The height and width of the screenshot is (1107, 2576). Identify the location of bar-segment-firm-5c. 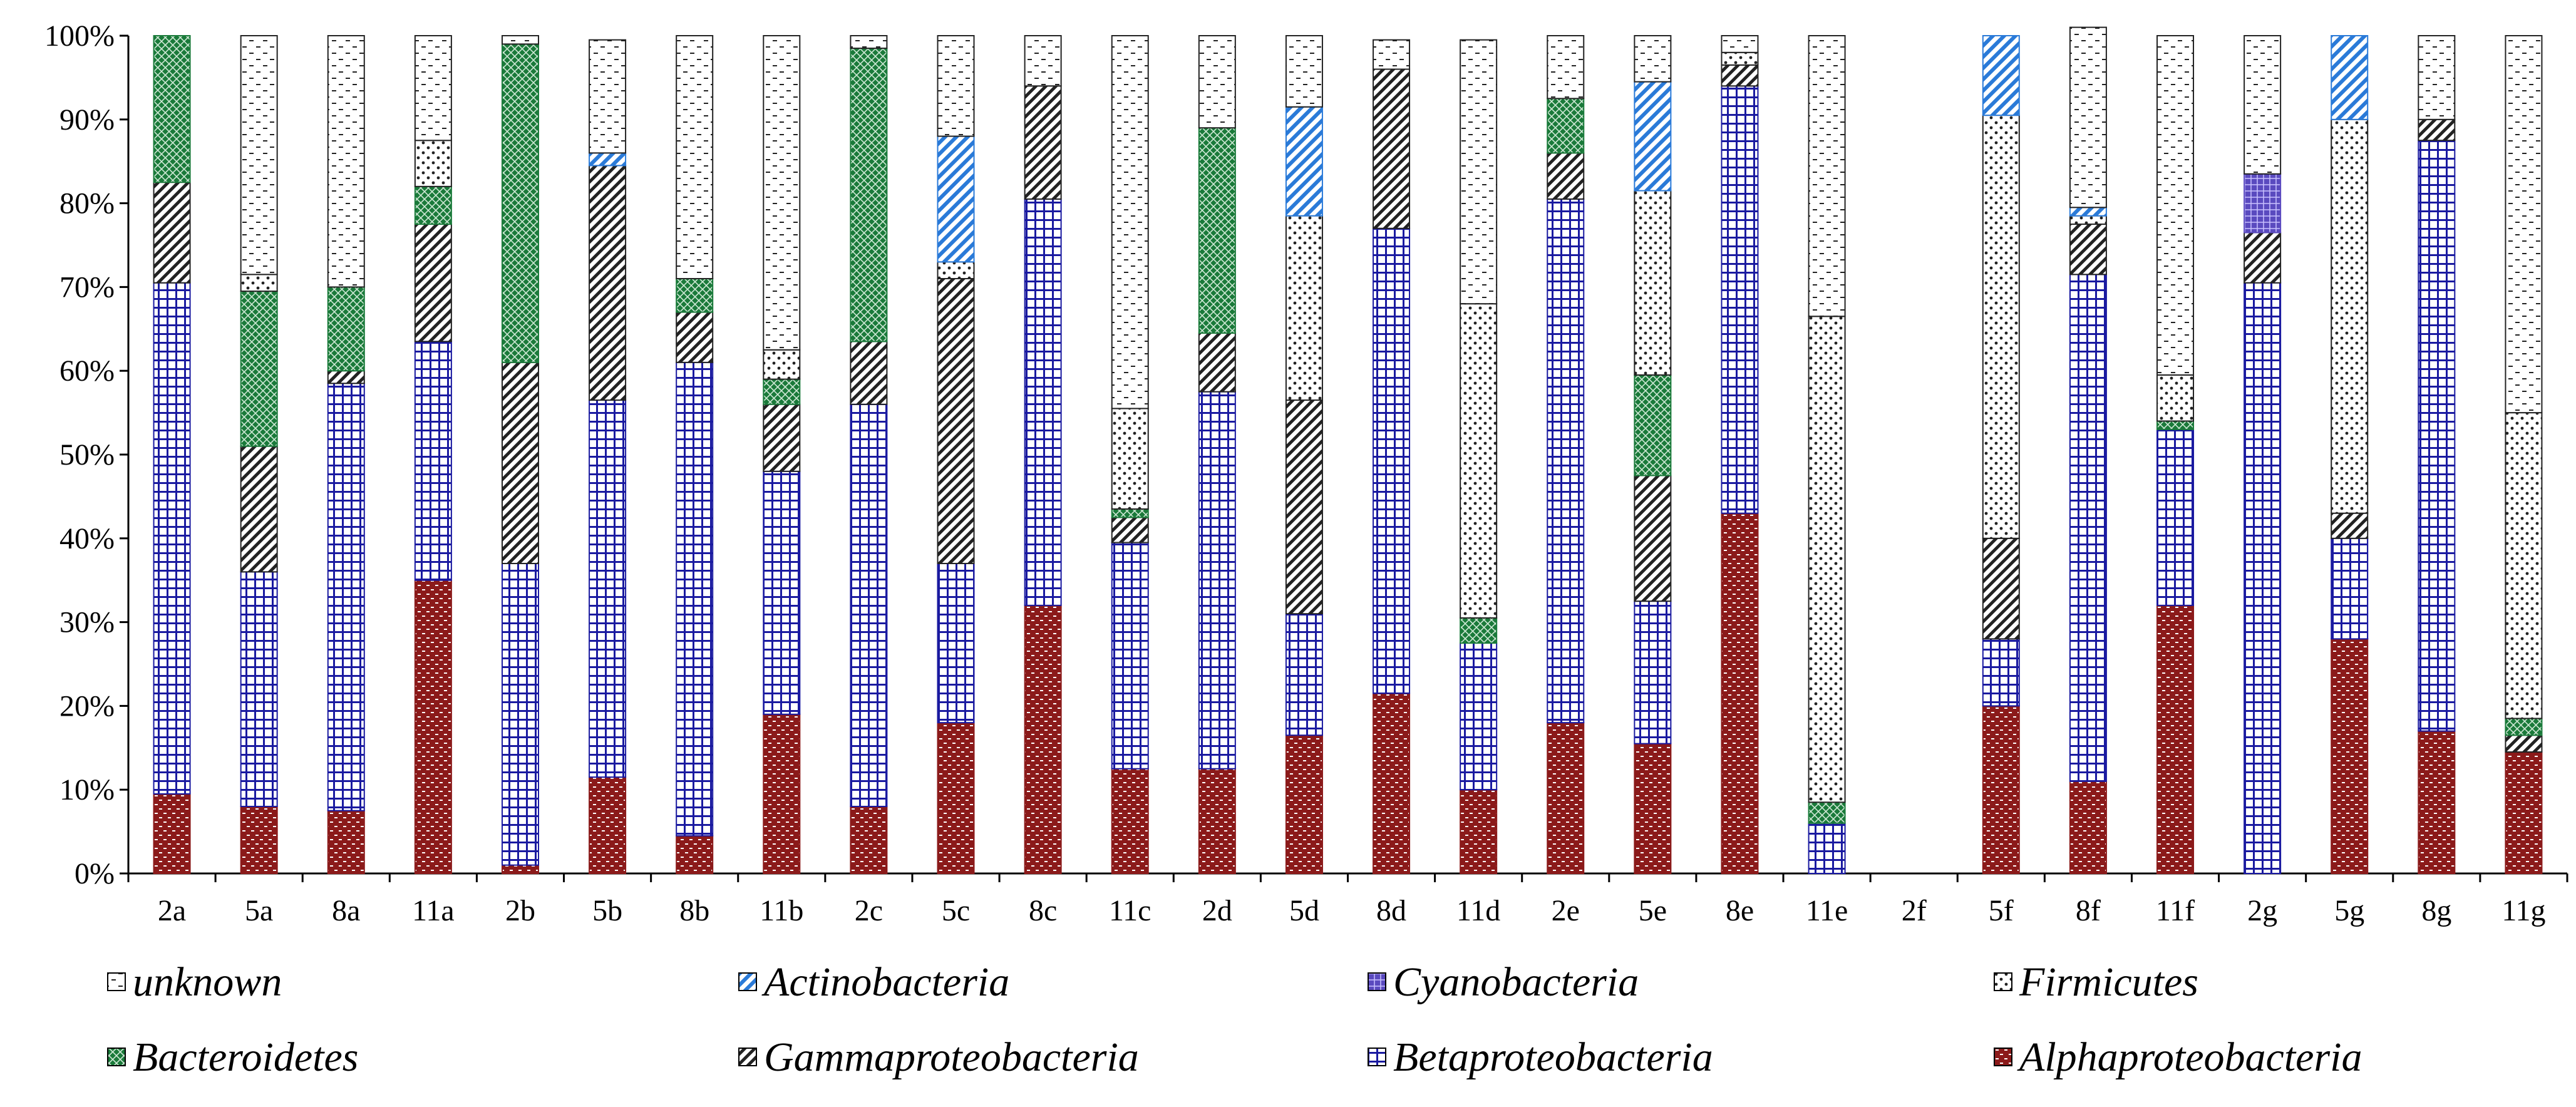
(956, 270).